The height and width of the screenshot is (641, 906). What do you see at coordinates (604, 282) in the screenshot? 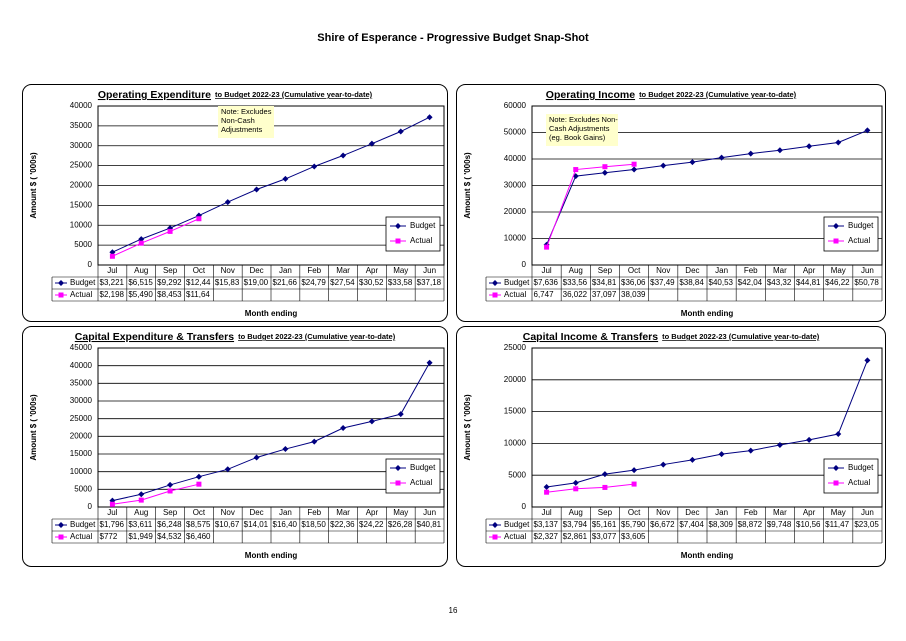
I see `table-cell: $34,81` at bounding box center [604, 282].